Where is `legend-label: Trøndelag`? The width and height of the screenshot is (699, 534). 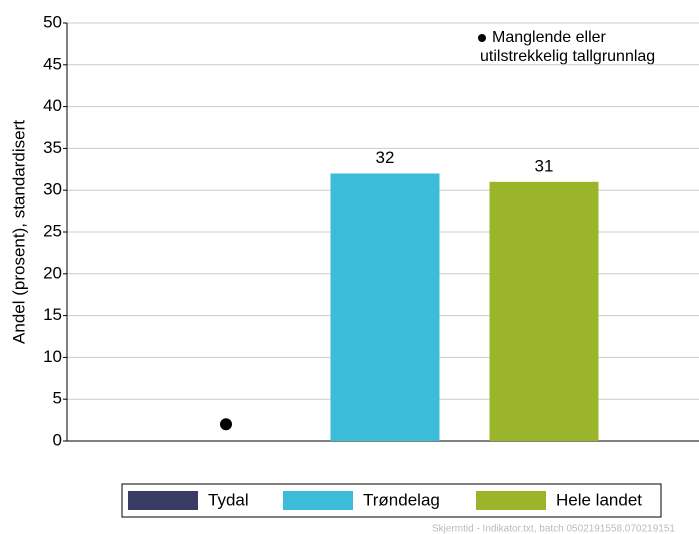
legend-label: Trøndelag is located at coordinates (401, 499).